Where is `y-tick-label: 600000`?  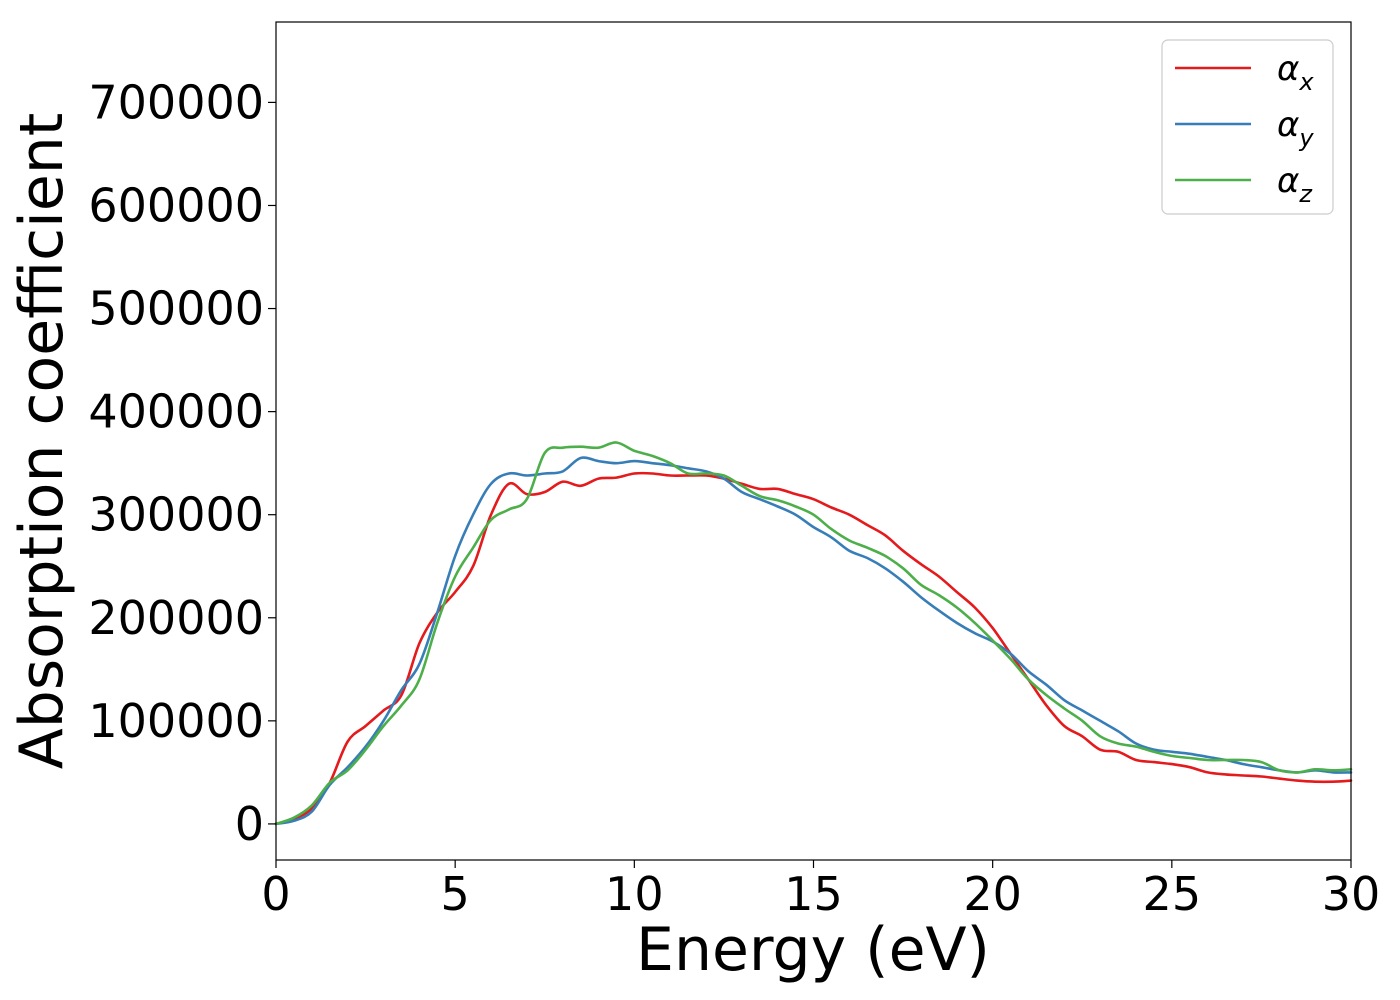 y-tick-label: 600000 is located at coordinates (176, 205).